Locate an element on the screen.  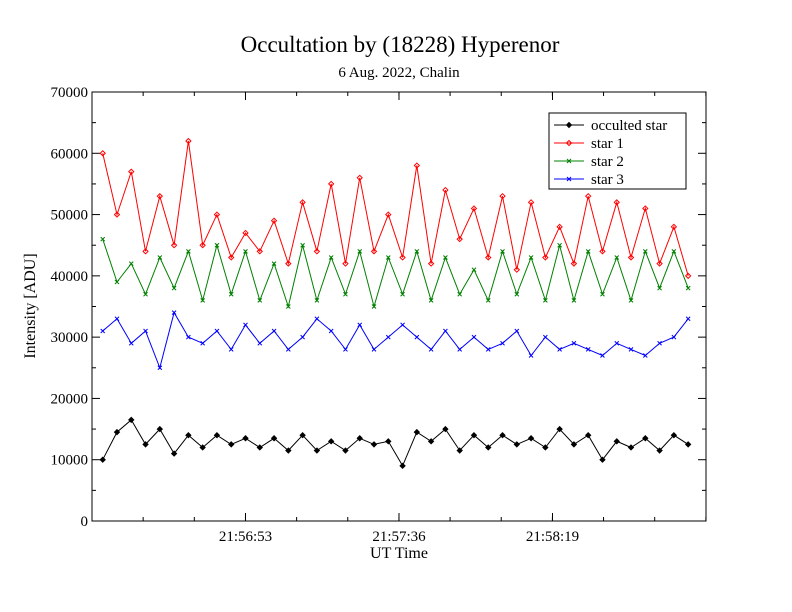
y-axis-label: Intensity [ADU] is located at coordinates (30, 305).